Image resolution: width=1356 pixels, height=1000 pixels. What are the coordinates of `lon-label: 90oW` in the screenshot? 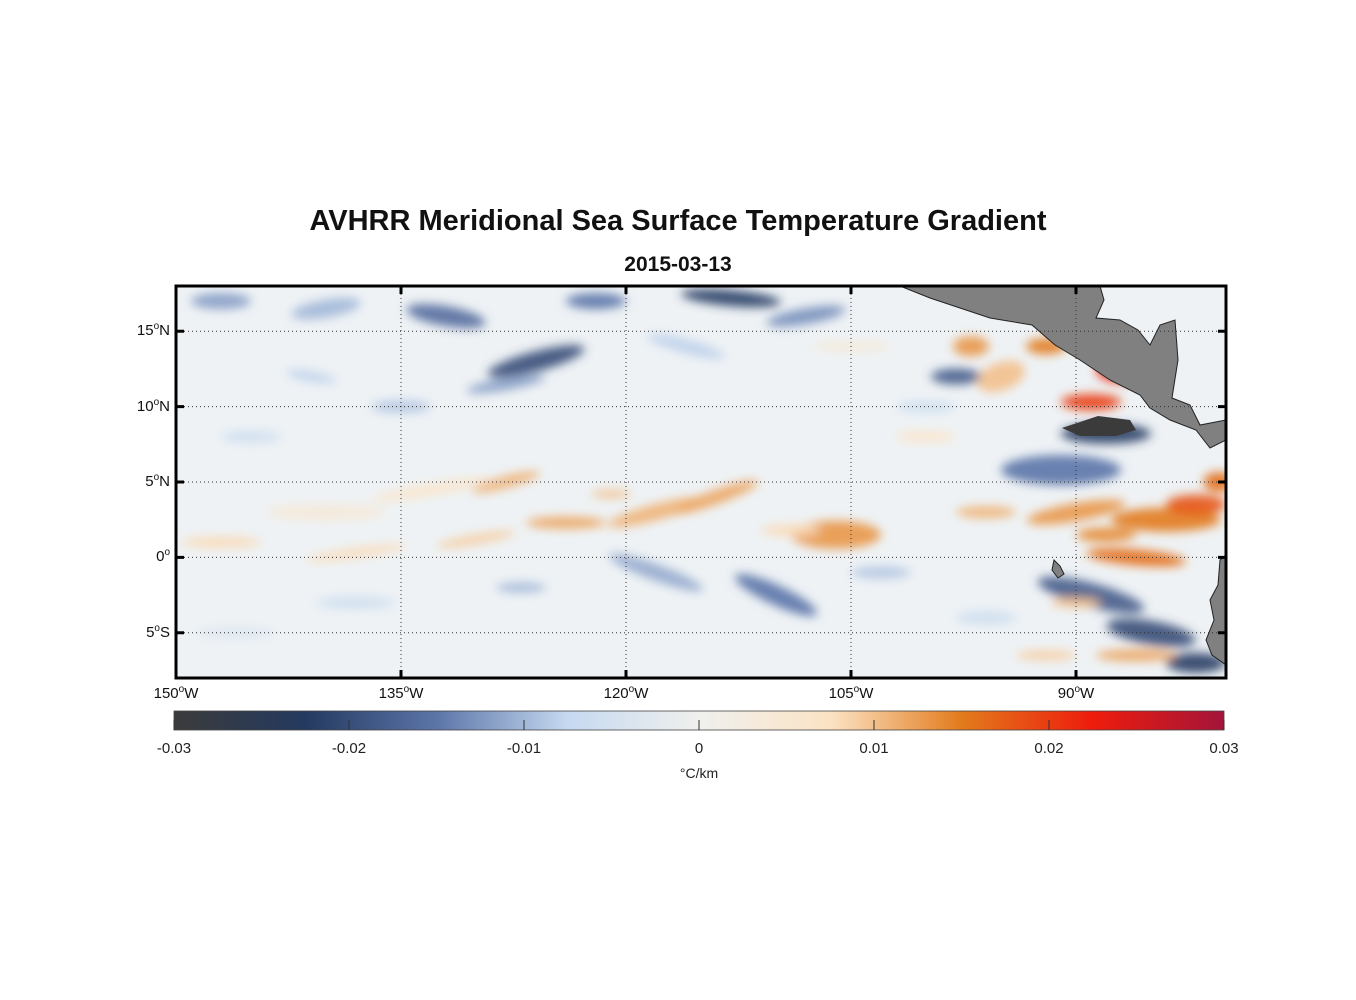 It's located at (1076, 693).